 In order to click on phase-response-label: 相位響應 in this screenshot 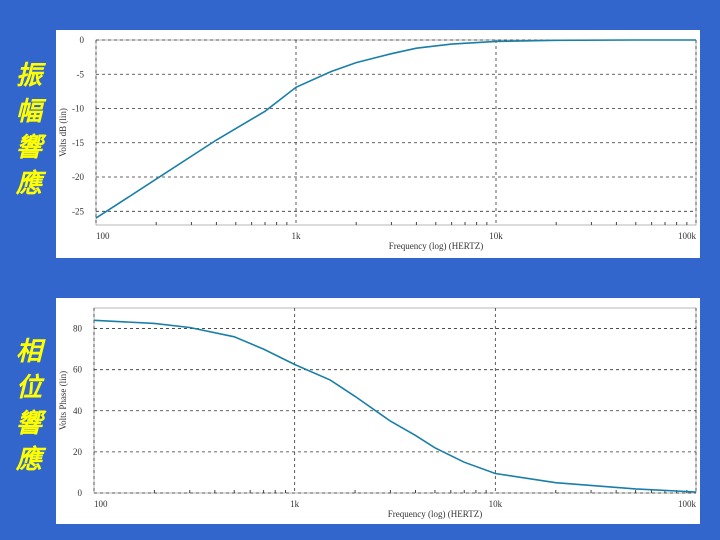, I will do `click(29, 406)`.